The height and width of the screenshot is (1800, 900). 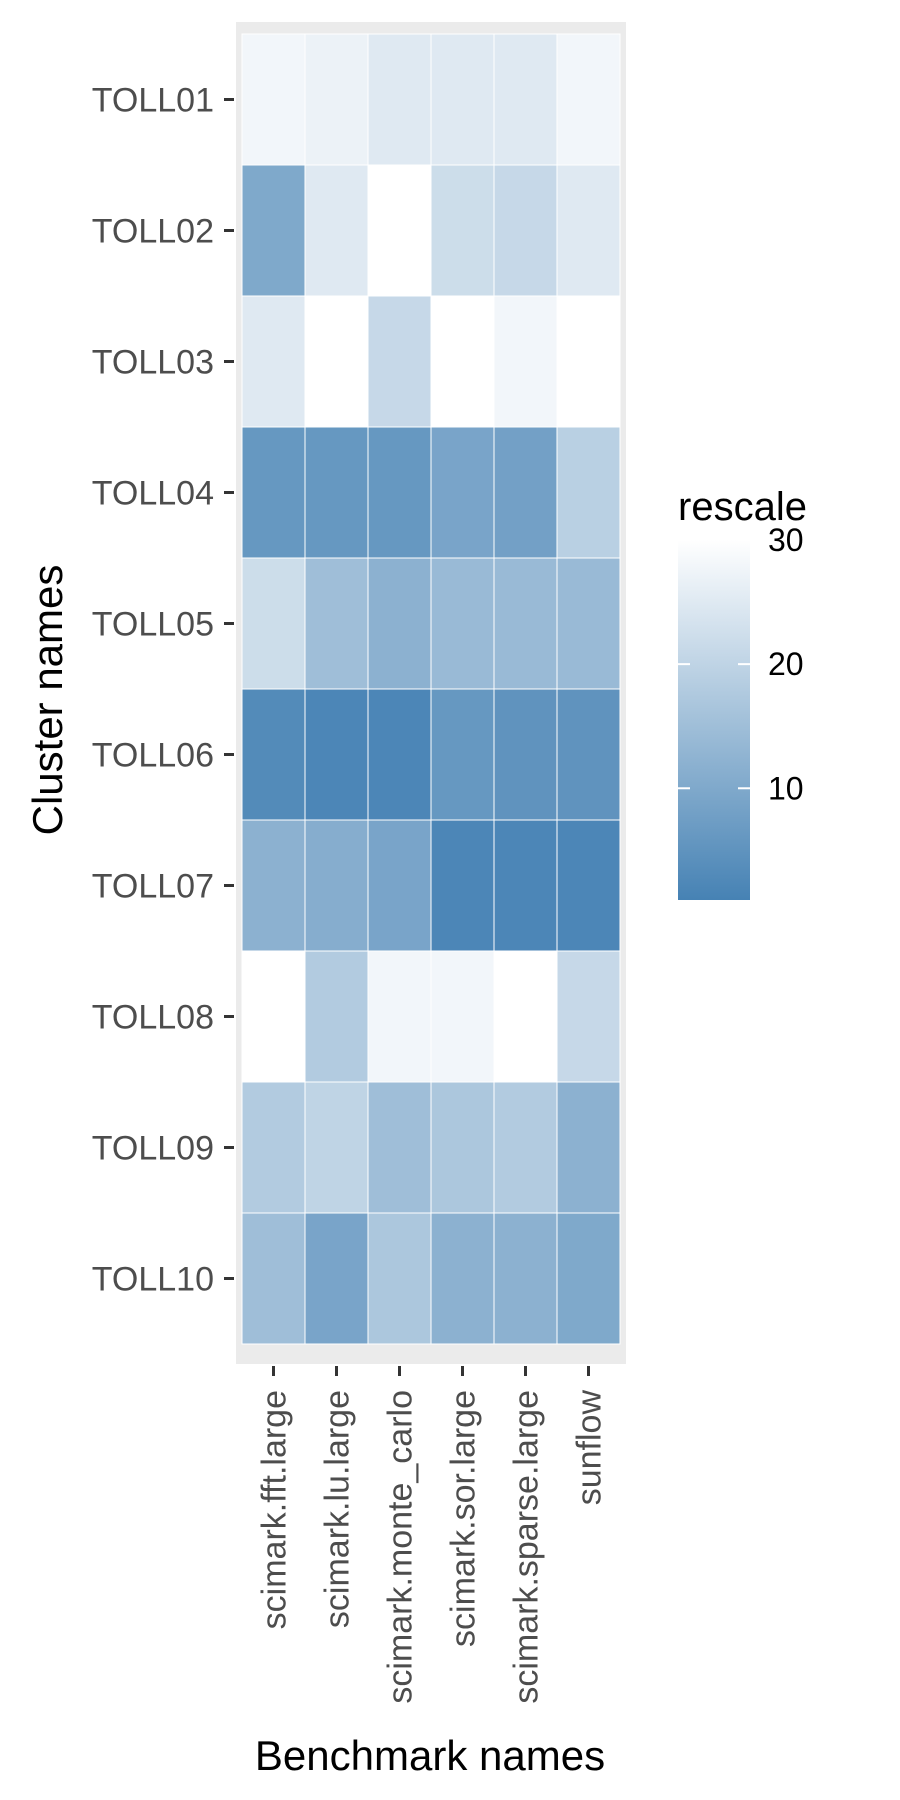 I want to click on x-tick-label: scimark.fft.large, so click(x=275, y=1509).